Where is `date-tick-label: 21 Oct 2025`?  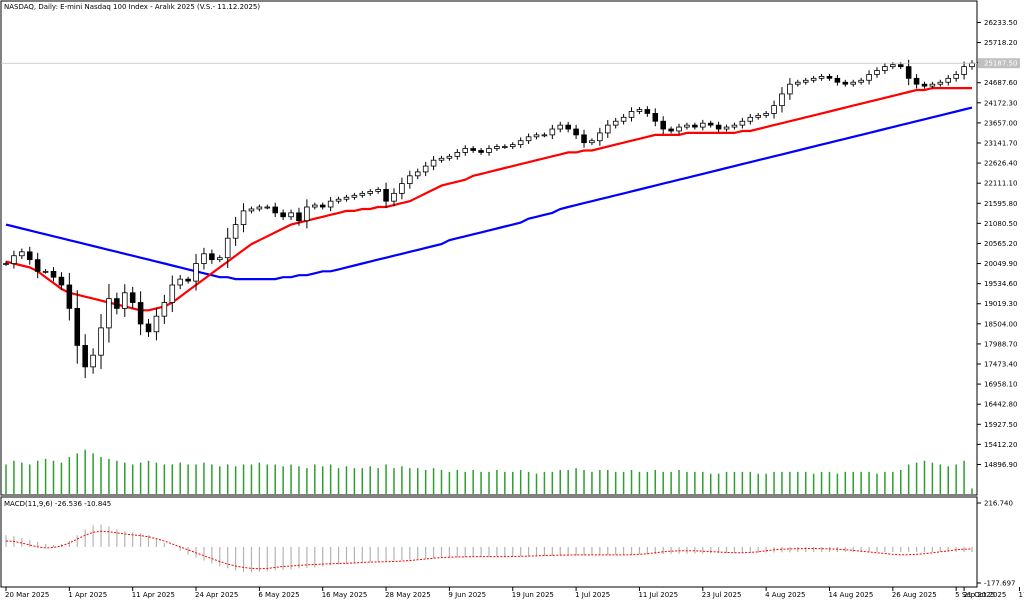 date-tick-label: 21 Oct 2025 is located at coordinates (984, 595).